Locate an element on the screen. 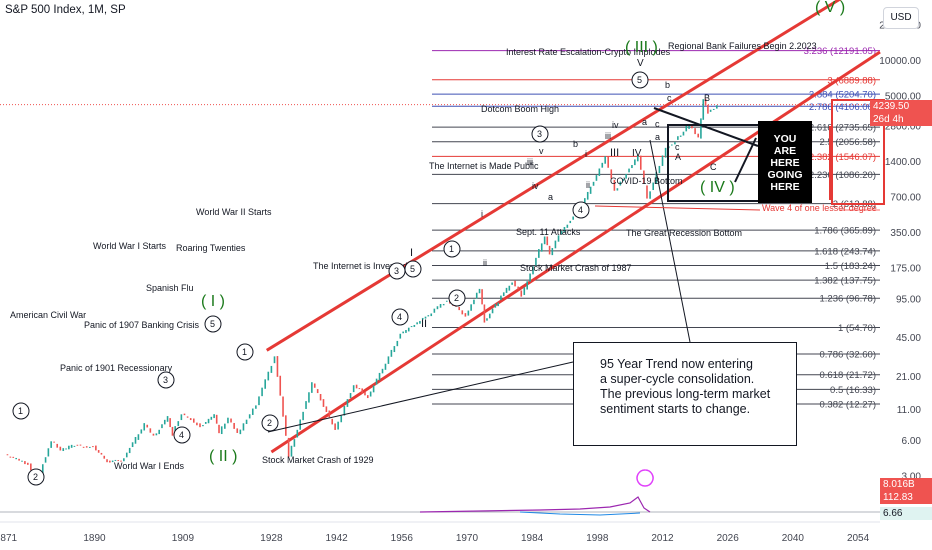 The image size is (932, 550). wave-minor-label: c is located at coordinates (669, 98).